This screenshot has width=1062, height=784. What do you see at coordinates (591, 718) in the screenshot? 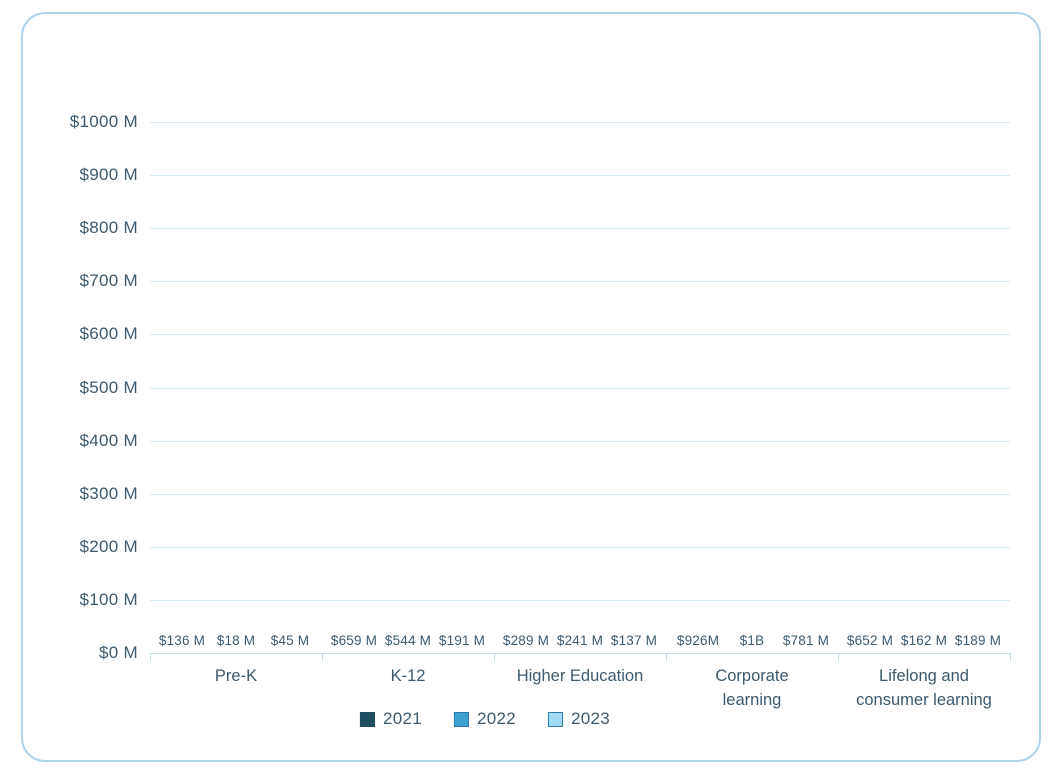
I see `legend-label: 2023` at bounding box center [591, 718].